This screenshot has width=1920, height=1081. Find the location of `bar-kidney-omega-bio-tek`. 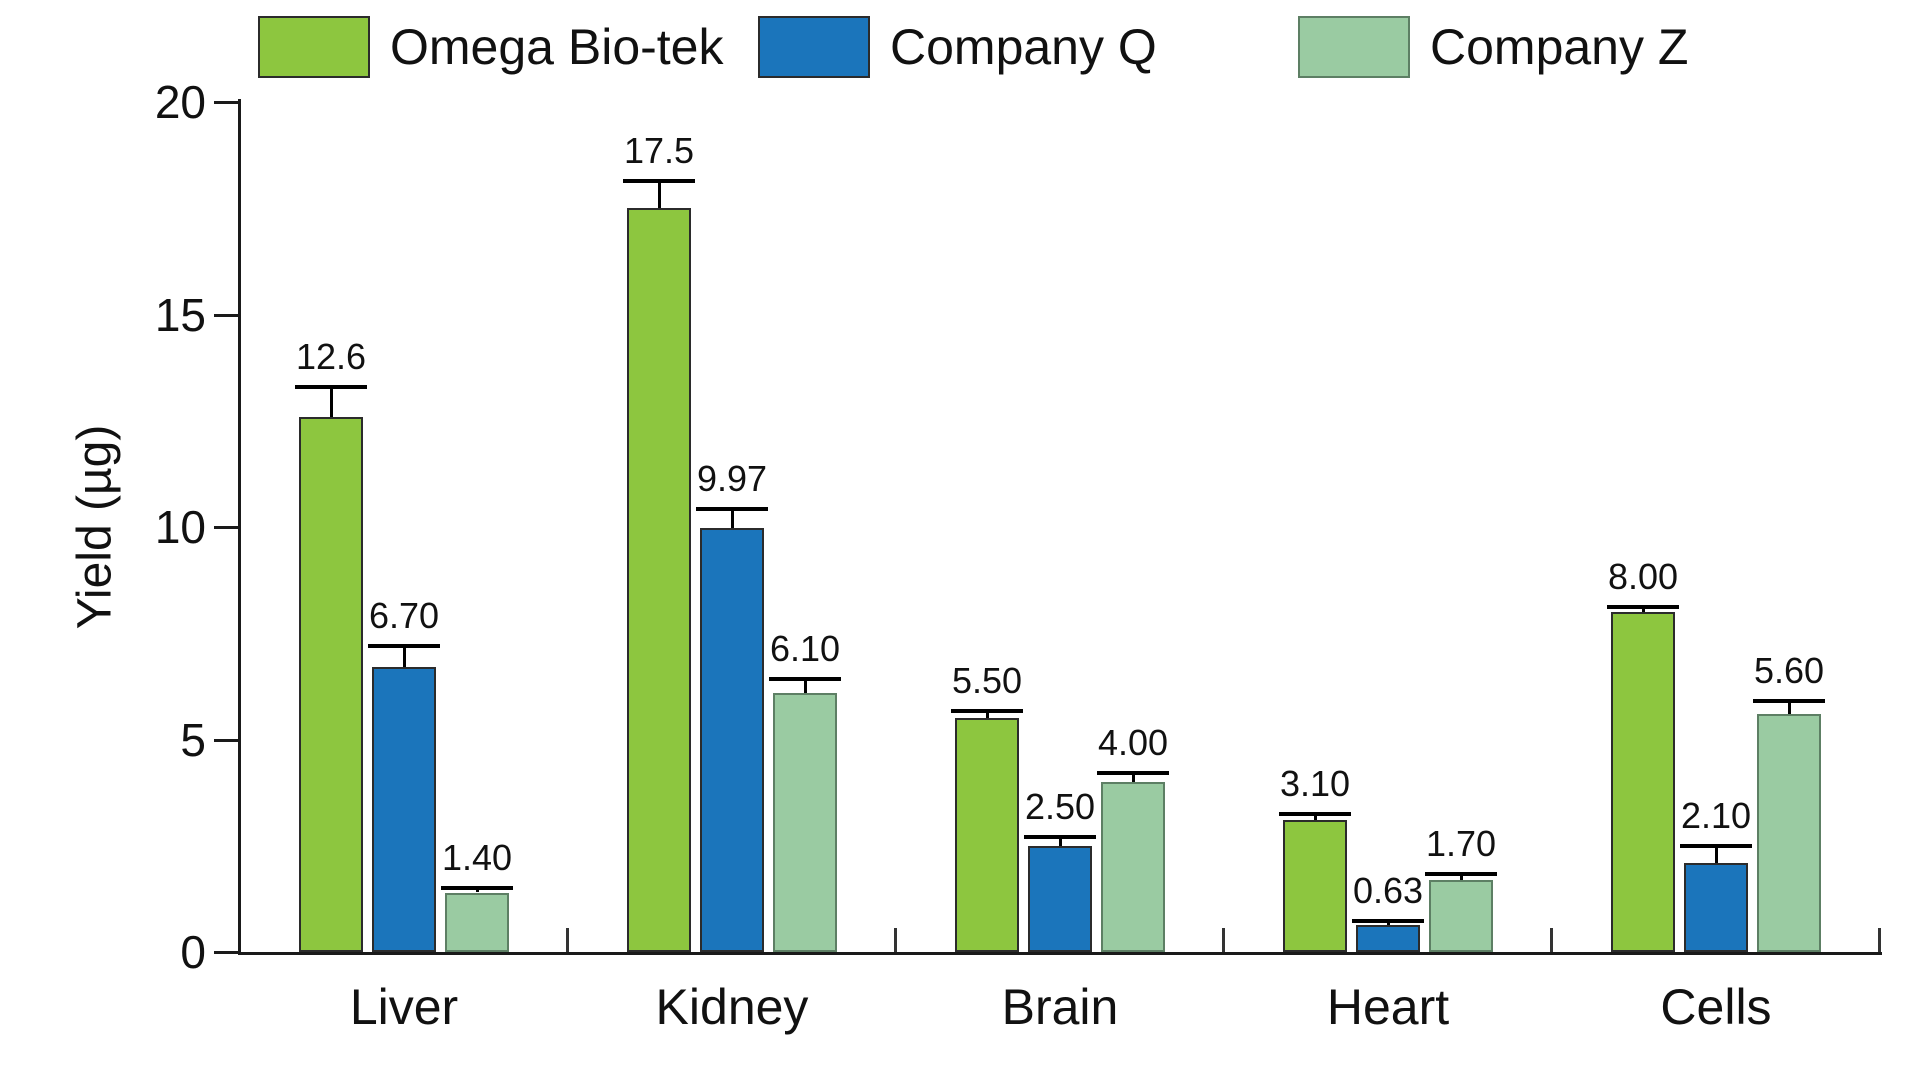

bar-kidney-omega-bio-tek is located at coordinates (659, 580).